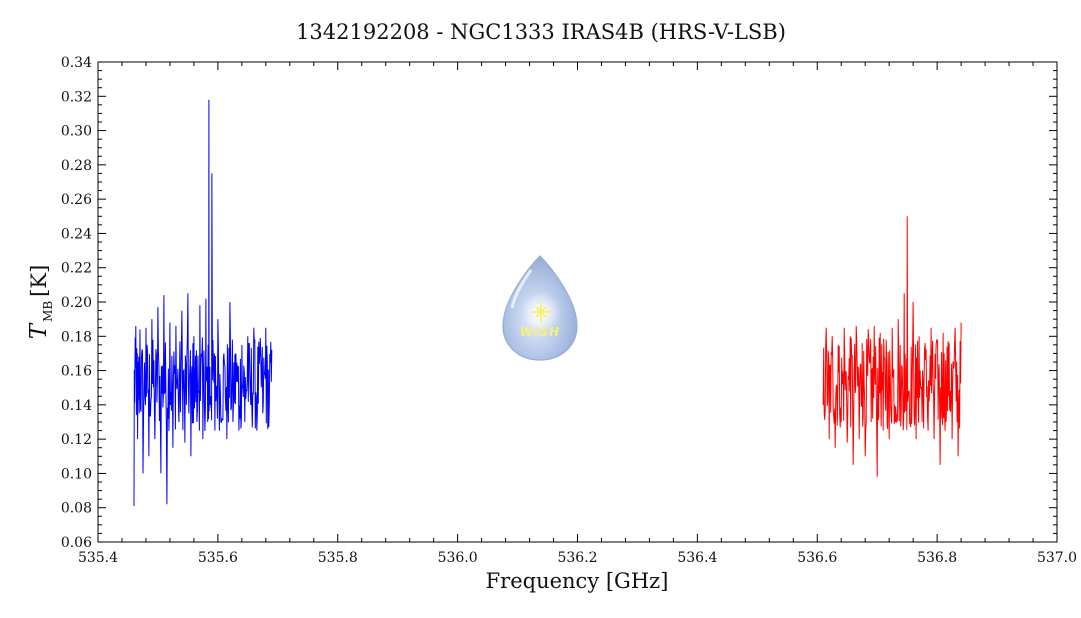 The height and width of the screenshot is (618, 1081). I want to click on y-tick-label: 0.16, so click(76, 372).